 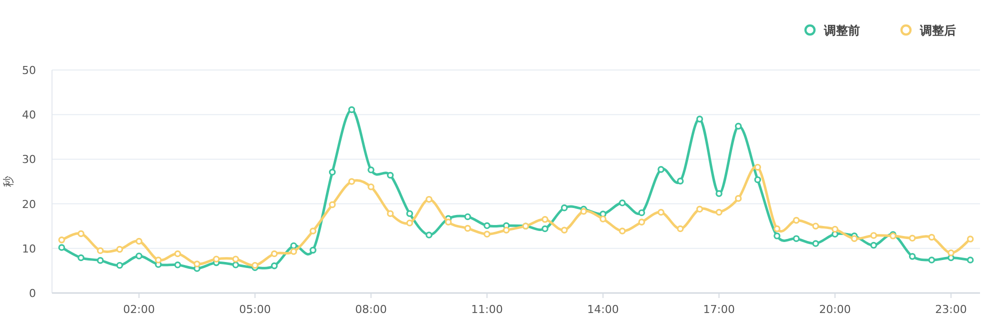 I want to click on y-axis-title: 秒, so click(x=8, y=181).